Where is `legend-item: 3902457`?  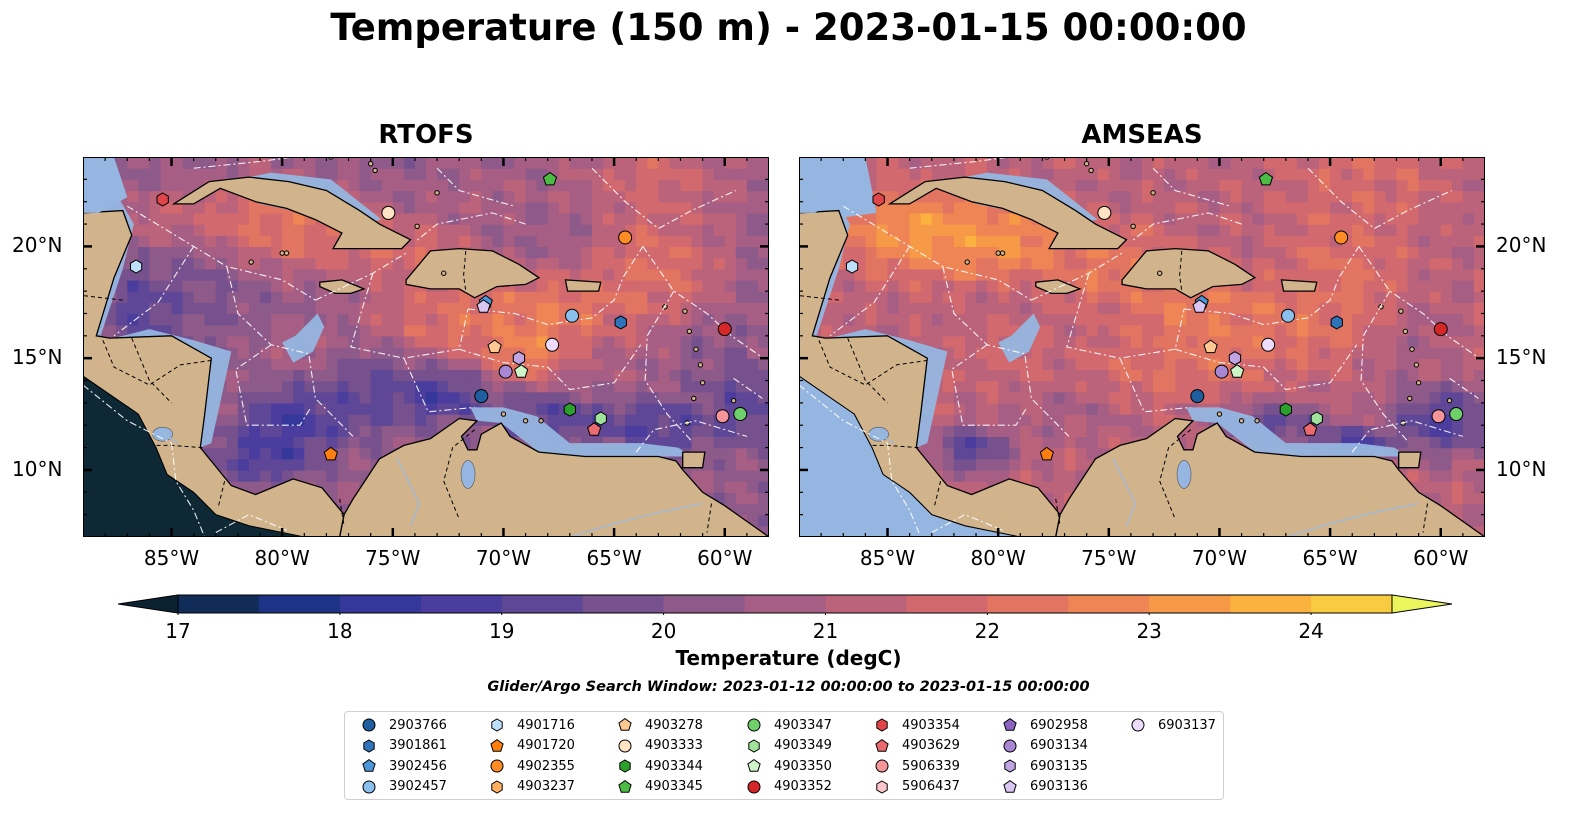
legend-item: 3902457 is located at coordinates (404, 787).